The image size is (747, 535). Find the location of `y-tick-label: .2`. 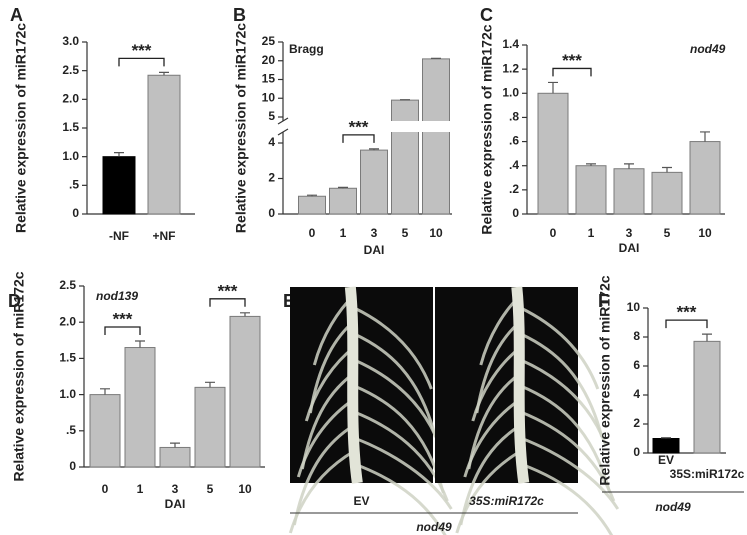

y-tick-label: .2 is located at coordinates (514, 189).